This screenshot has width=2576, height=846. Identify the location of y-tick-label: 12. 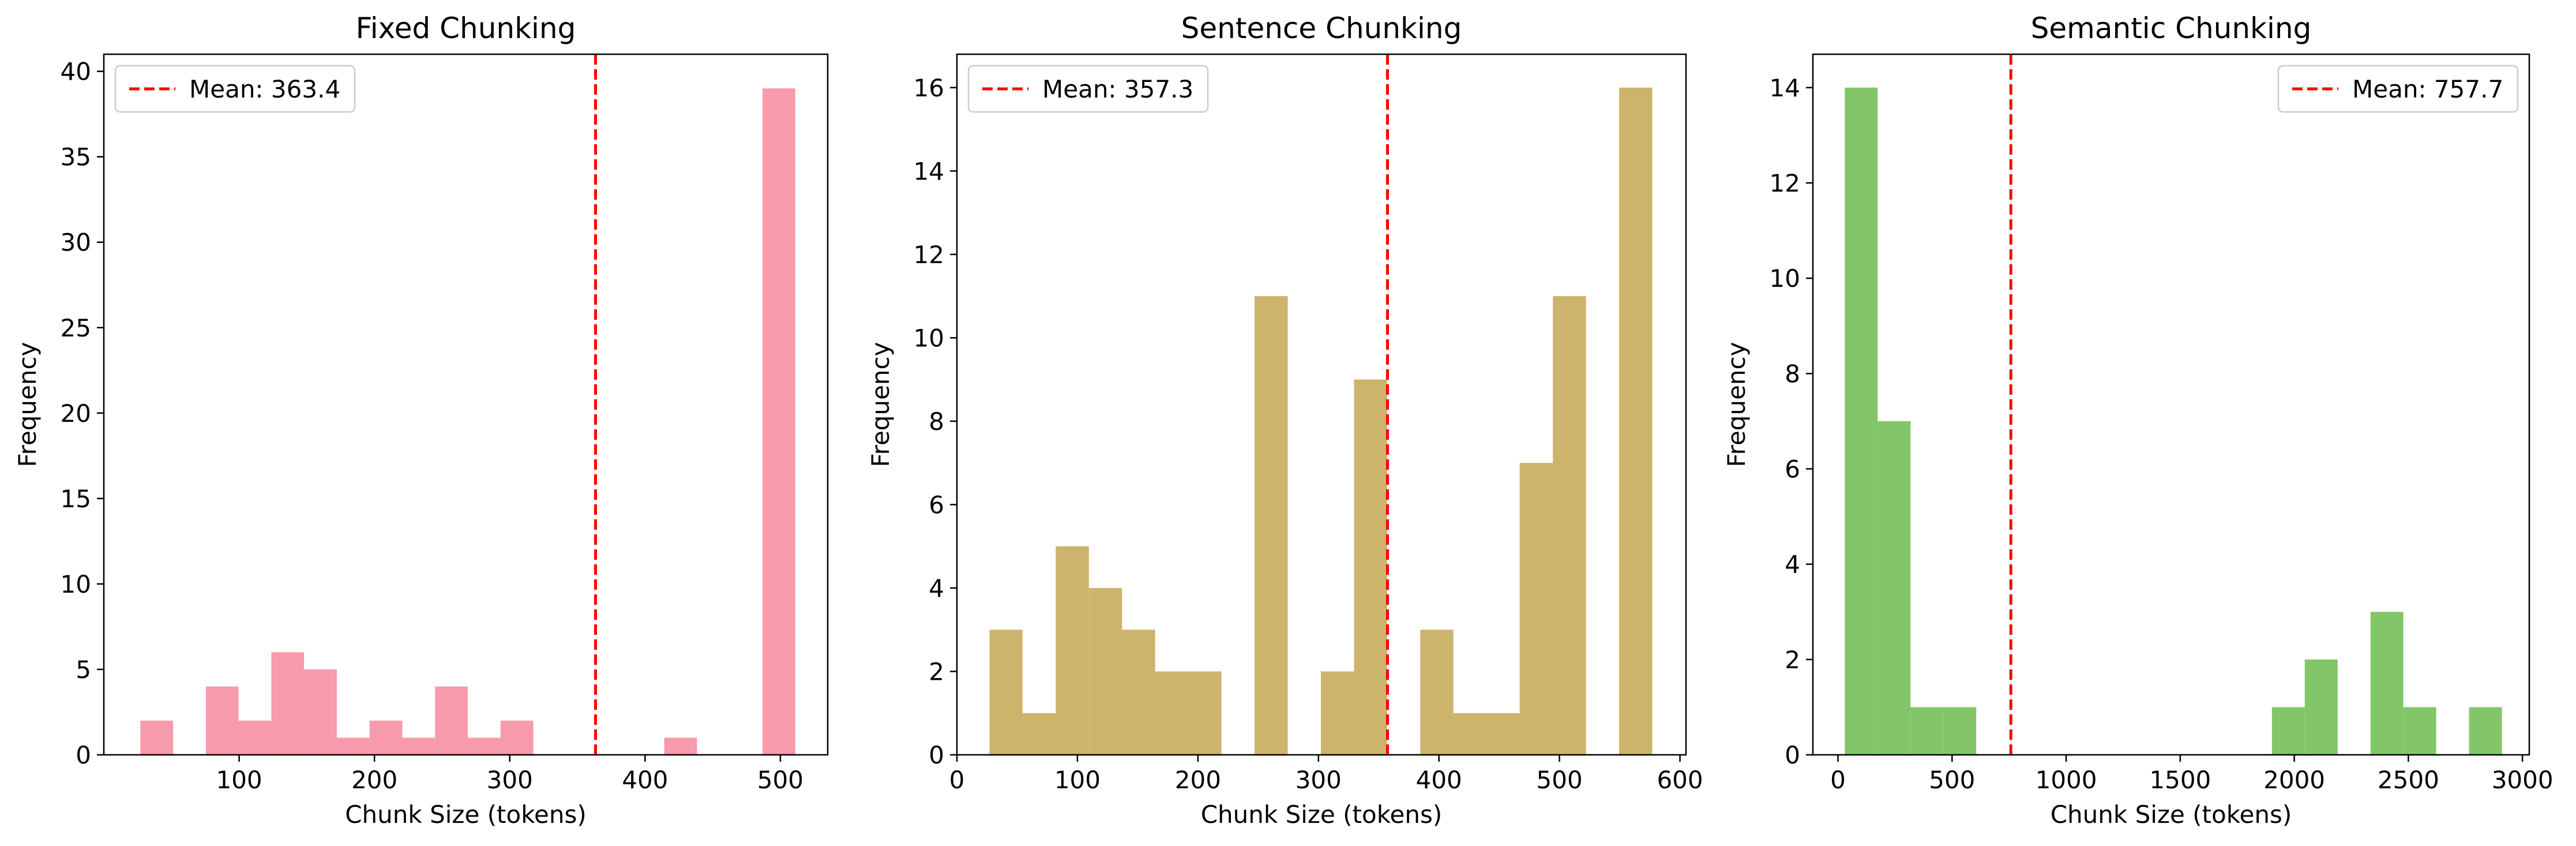
(1785, 183).